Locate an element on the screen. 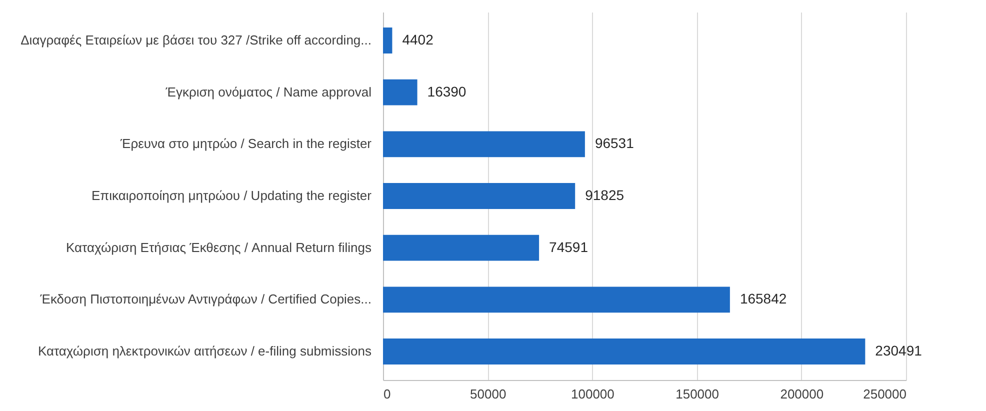 This screenshot has width=986, height=411. x-tick-label: 150000 is located at coordinates (697, 394).